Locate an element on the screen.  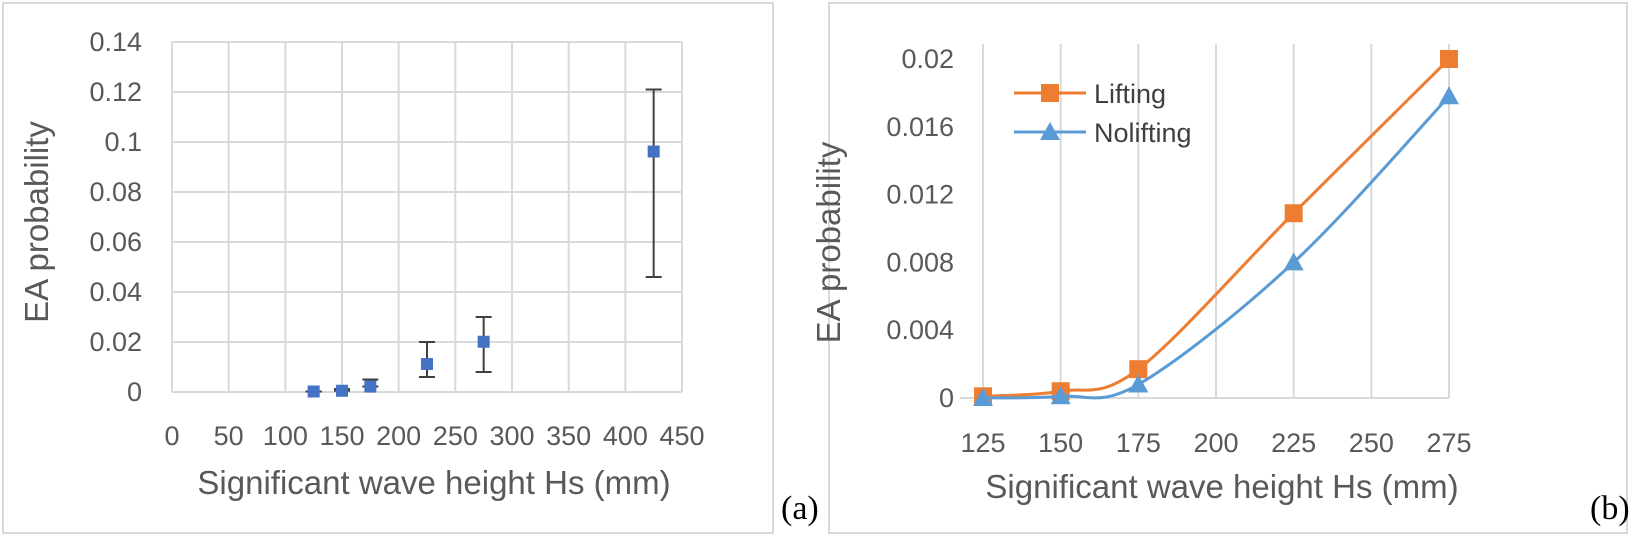
x-tick-label: 350 is located at coordinates (568, 436).